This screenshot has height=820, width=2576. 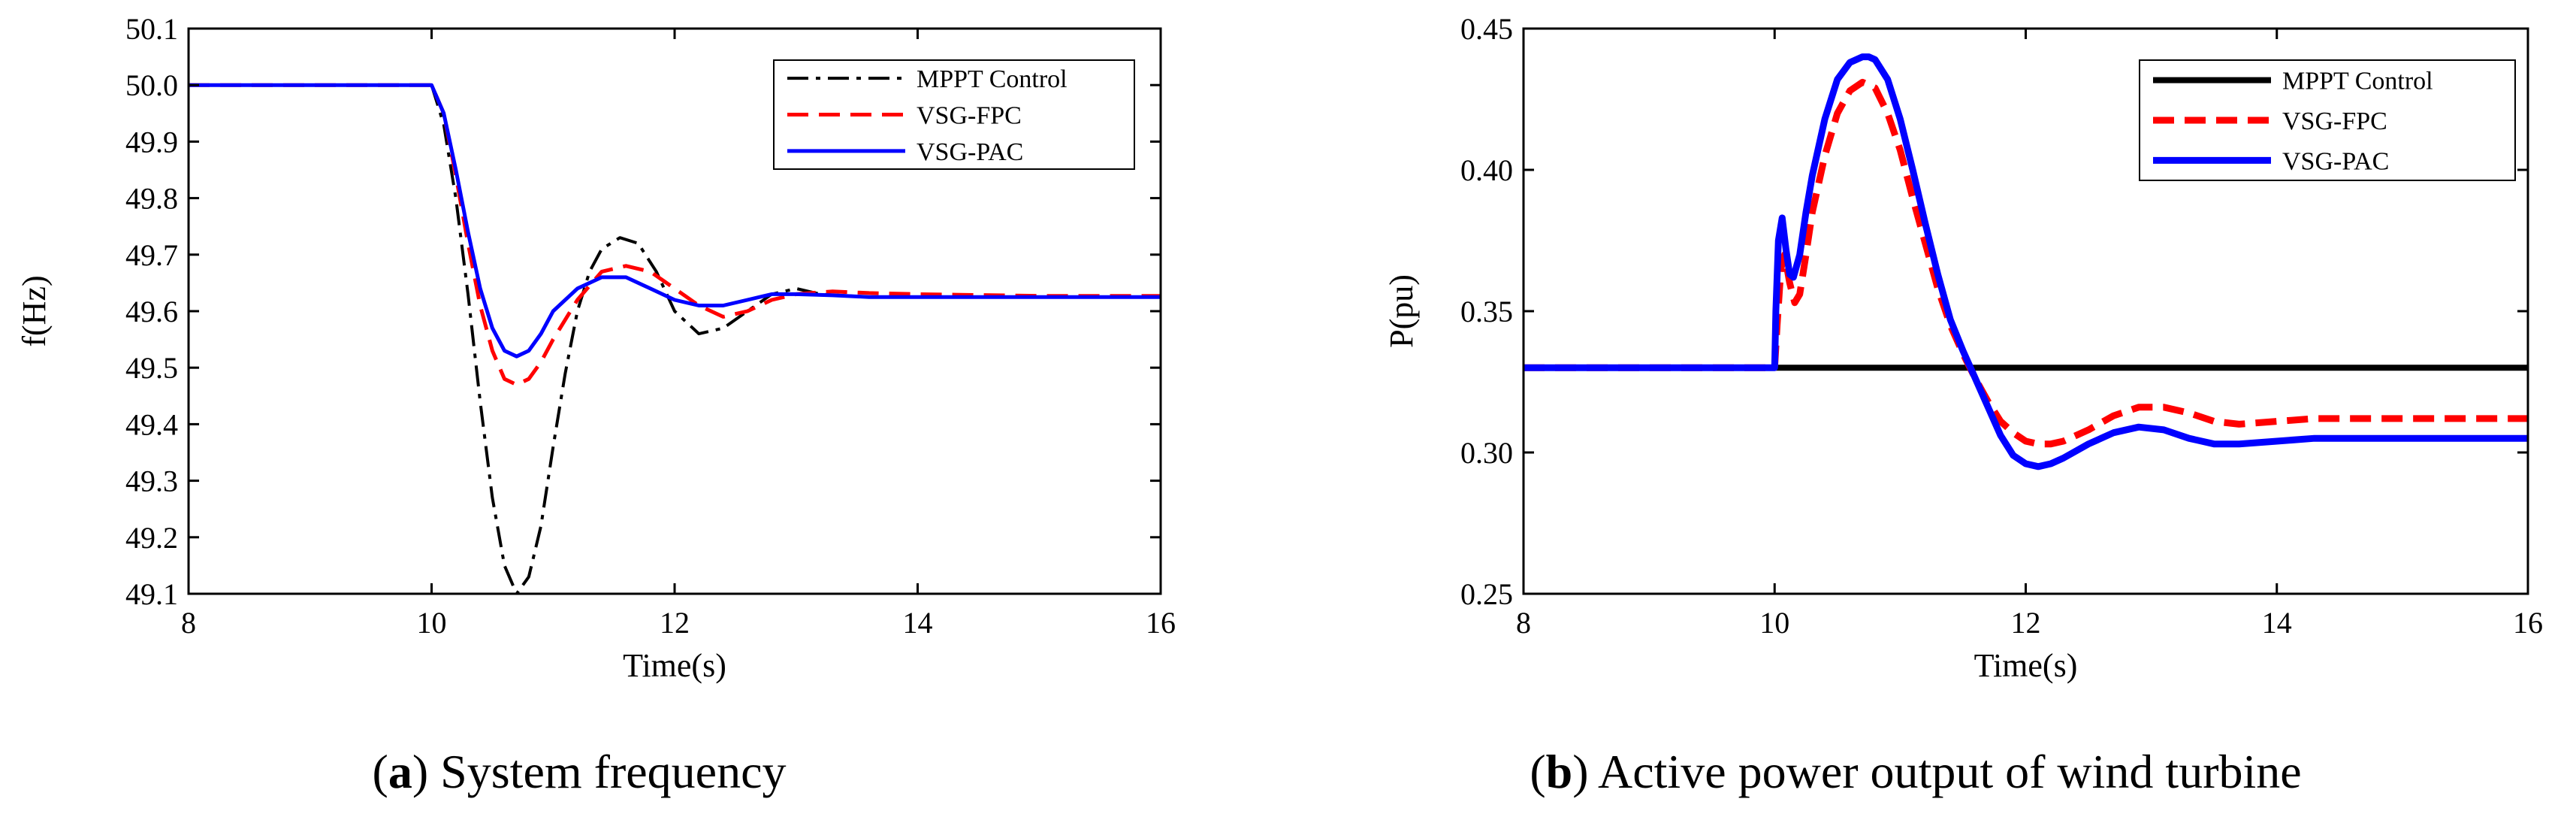 What do you see at coordinates (151, 538) in the screenshot?
I see `y-tick-label: 49.2` at bounding box center [151, 538].